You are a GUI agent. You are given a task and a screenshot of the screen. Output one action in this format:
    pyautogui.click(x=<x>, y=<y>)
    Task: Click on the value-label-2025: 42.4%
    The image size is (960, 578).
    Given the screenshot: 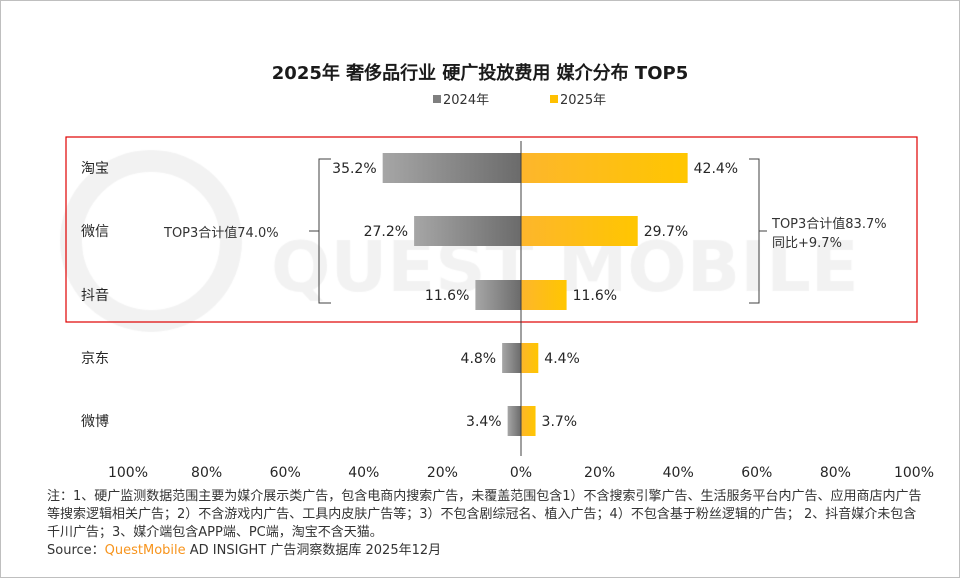 What is the action you would take?
    pyautogui.click(x=716, y=169)
    